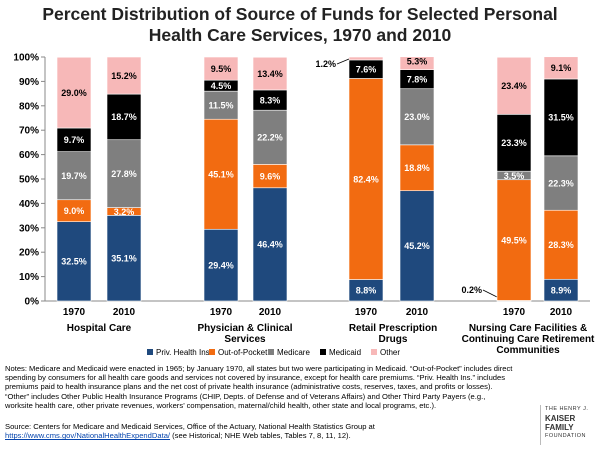 This screenshot has width=600, height=450. Describe the element at coordinates (29, 155) in the screenshot. I see `y-tick-label: 60%` at that location.